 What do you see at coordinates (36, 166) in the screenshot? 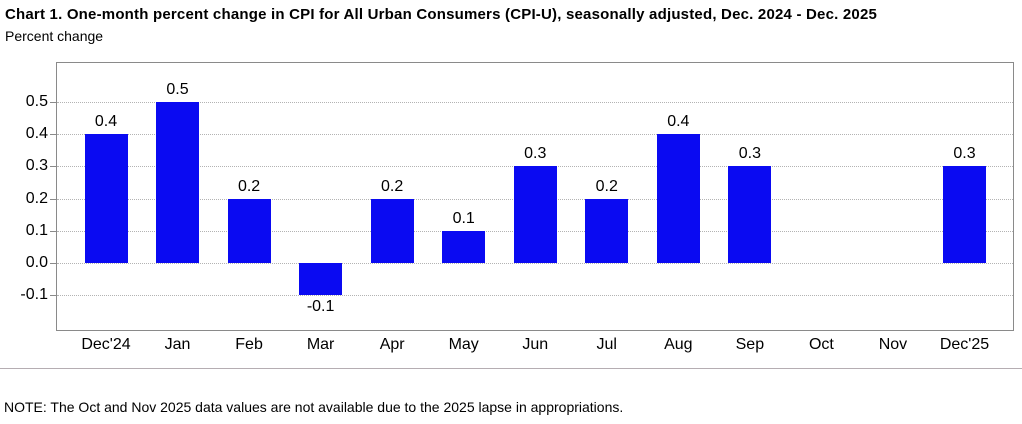
I see `y-axis-tick-label: 0.3` at bounding box center [36, 166].